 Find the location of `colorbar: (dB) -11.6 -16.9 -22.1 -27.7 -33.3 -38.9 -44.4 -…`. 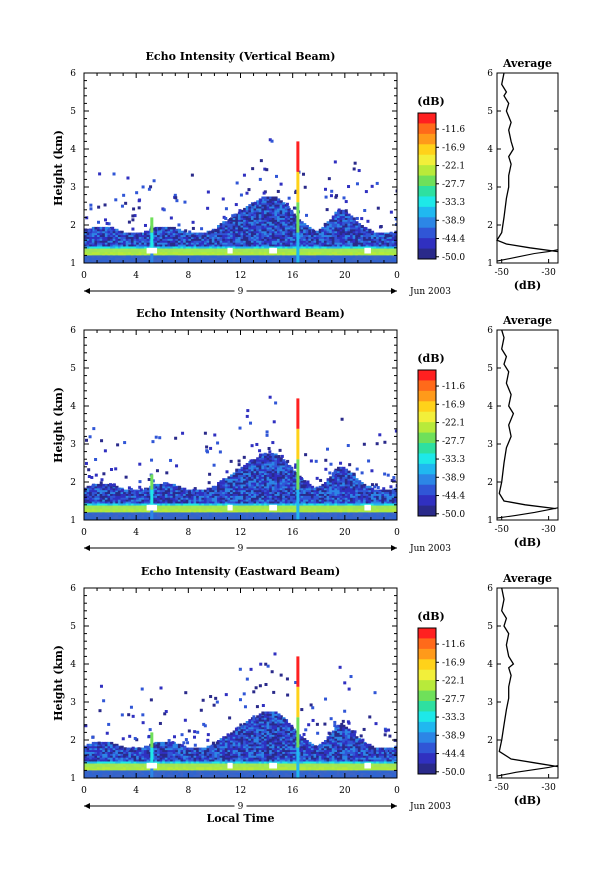

colorbar: (dB) -11.6 -16.9 -22.1 -27.7 -33.3 -38.9 -44.4 -… is located at coordinates (441, 694).